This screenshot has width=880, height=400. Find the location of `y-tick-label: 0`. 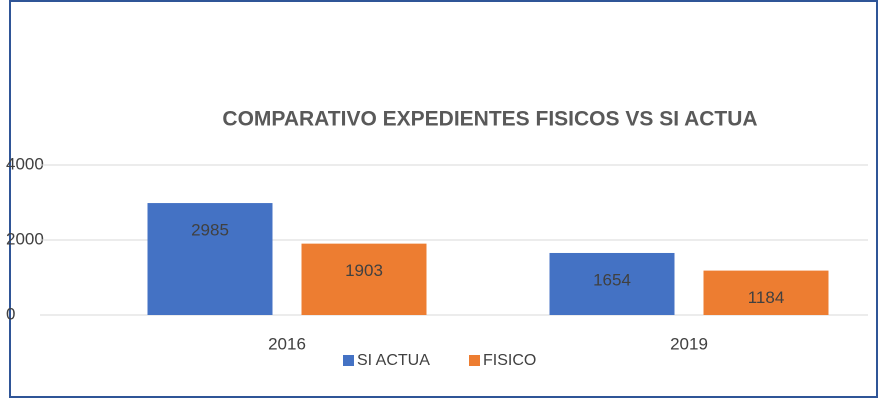

y-tick-label: 0 is located at coordinates (10, 313).